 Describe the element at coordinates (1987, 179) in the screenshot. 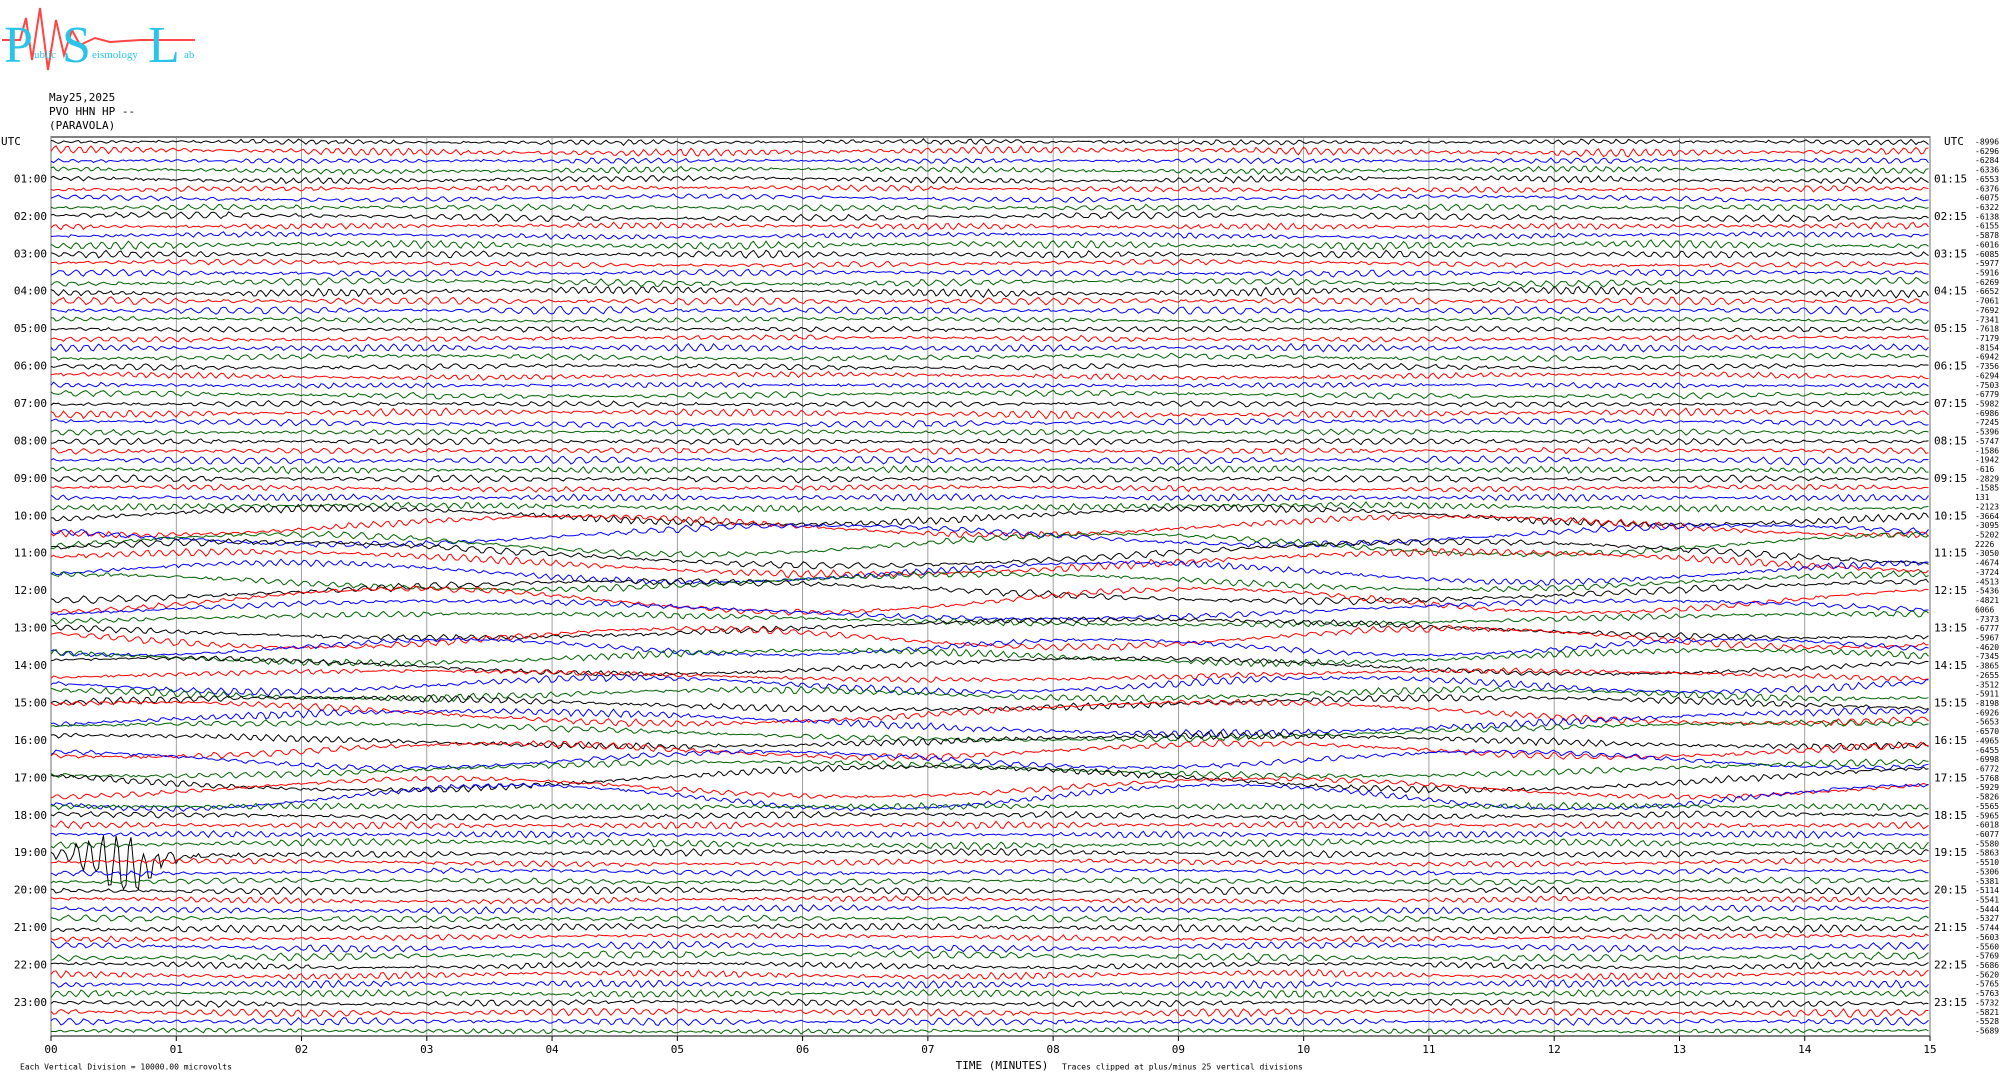

I see `trace-value: -6553` at that location.